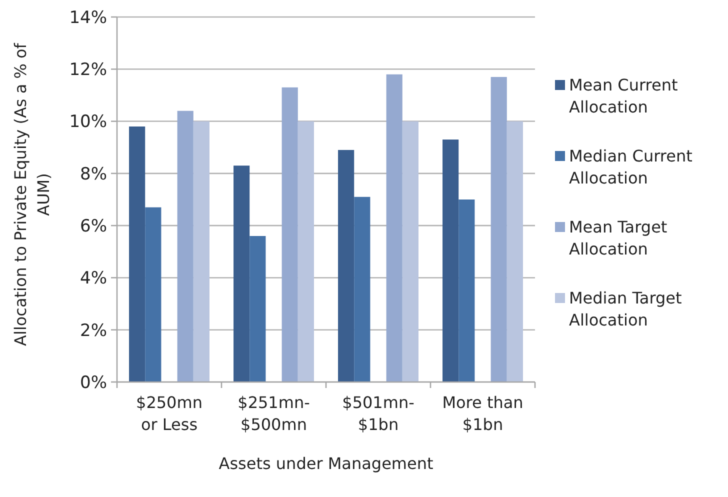 The height and width of the screenshot is (497, 728). What do you see at coordinates (32, 194) in the screenshot?
I see `y-axis-title: Allocation to Private Equity (As a % of AUM)` at bounding box center [32, 194].